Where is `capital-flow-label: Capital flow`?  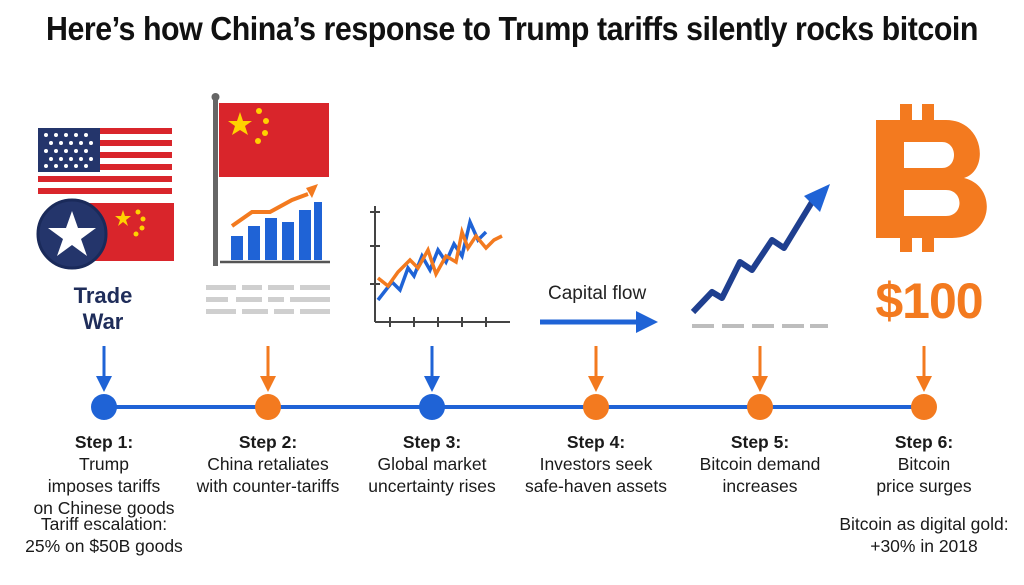 capital-flow-label: Capital flow is located at coordinates (597, 293).